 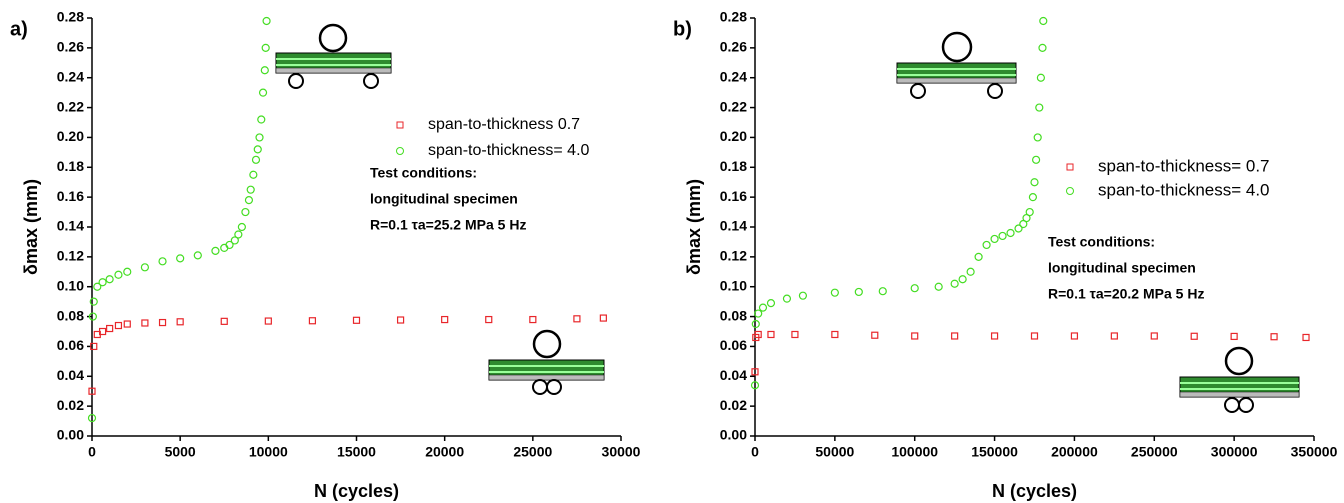 I want to click on y-tick-label: 0.04, so click(x=70, y=375).